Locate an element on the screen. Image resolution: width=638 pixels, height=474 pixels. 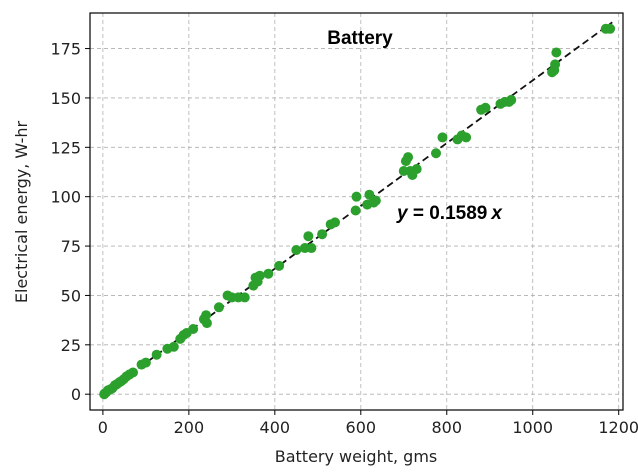
x-axis-ticks: 0 200 400 600 800 1000 1200 is located at coordinates (368, 423).